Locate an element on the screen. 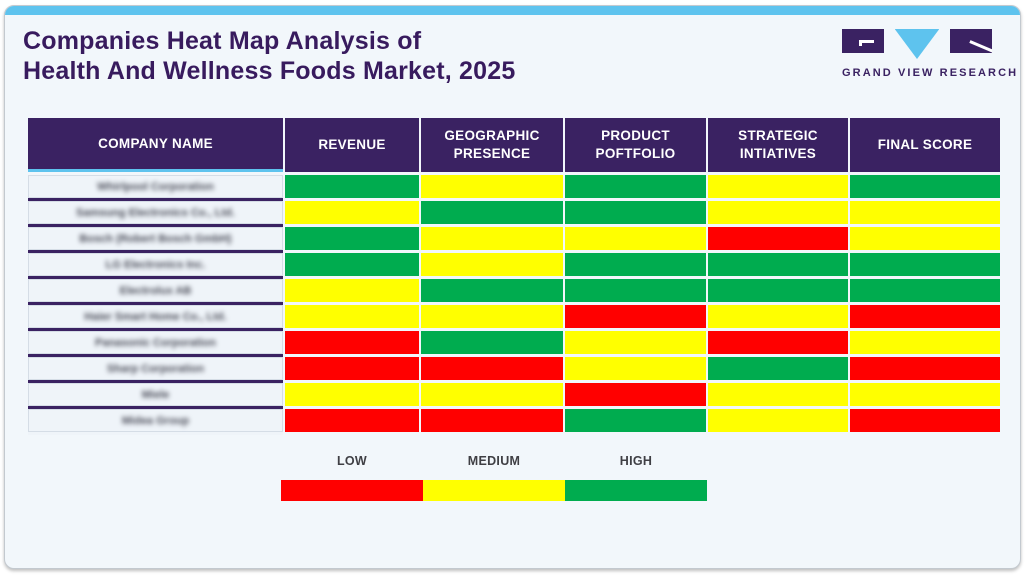 The image size is (1025, 576). company-cell: Panasonic Corporation is located at coordinates (155, 344).